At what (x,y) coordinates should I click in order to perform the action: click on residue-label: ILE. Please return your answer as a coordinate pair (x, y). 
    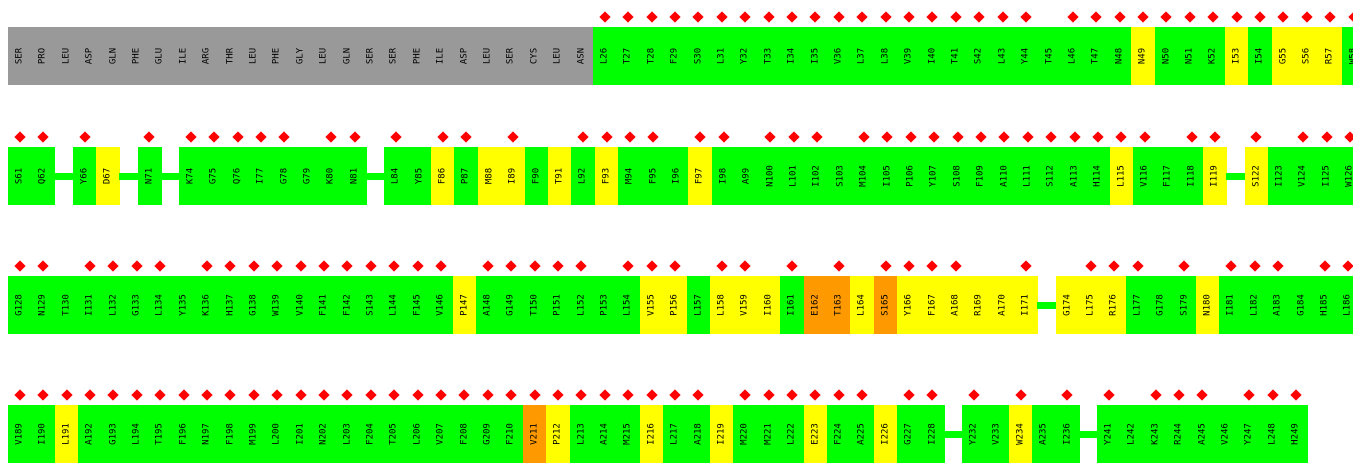
    Looking at the image, I should click on (440, 56).